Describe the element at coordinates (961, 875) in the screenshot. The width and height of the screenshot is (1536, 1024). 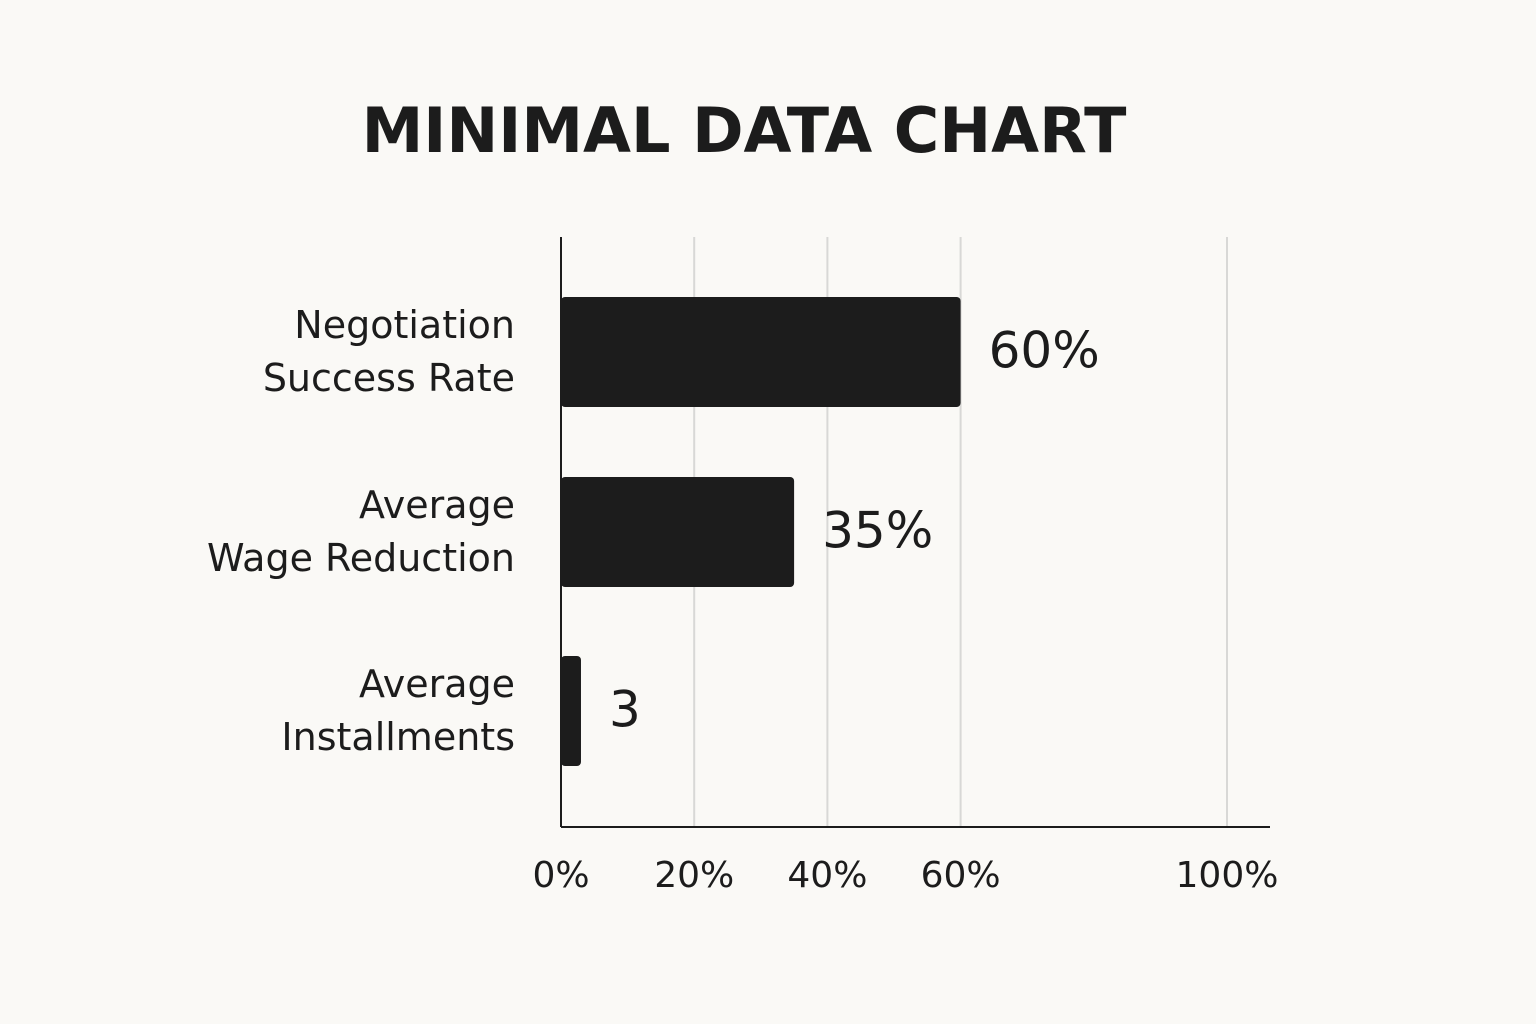
I see `x-tick-label: 60%` at that location.